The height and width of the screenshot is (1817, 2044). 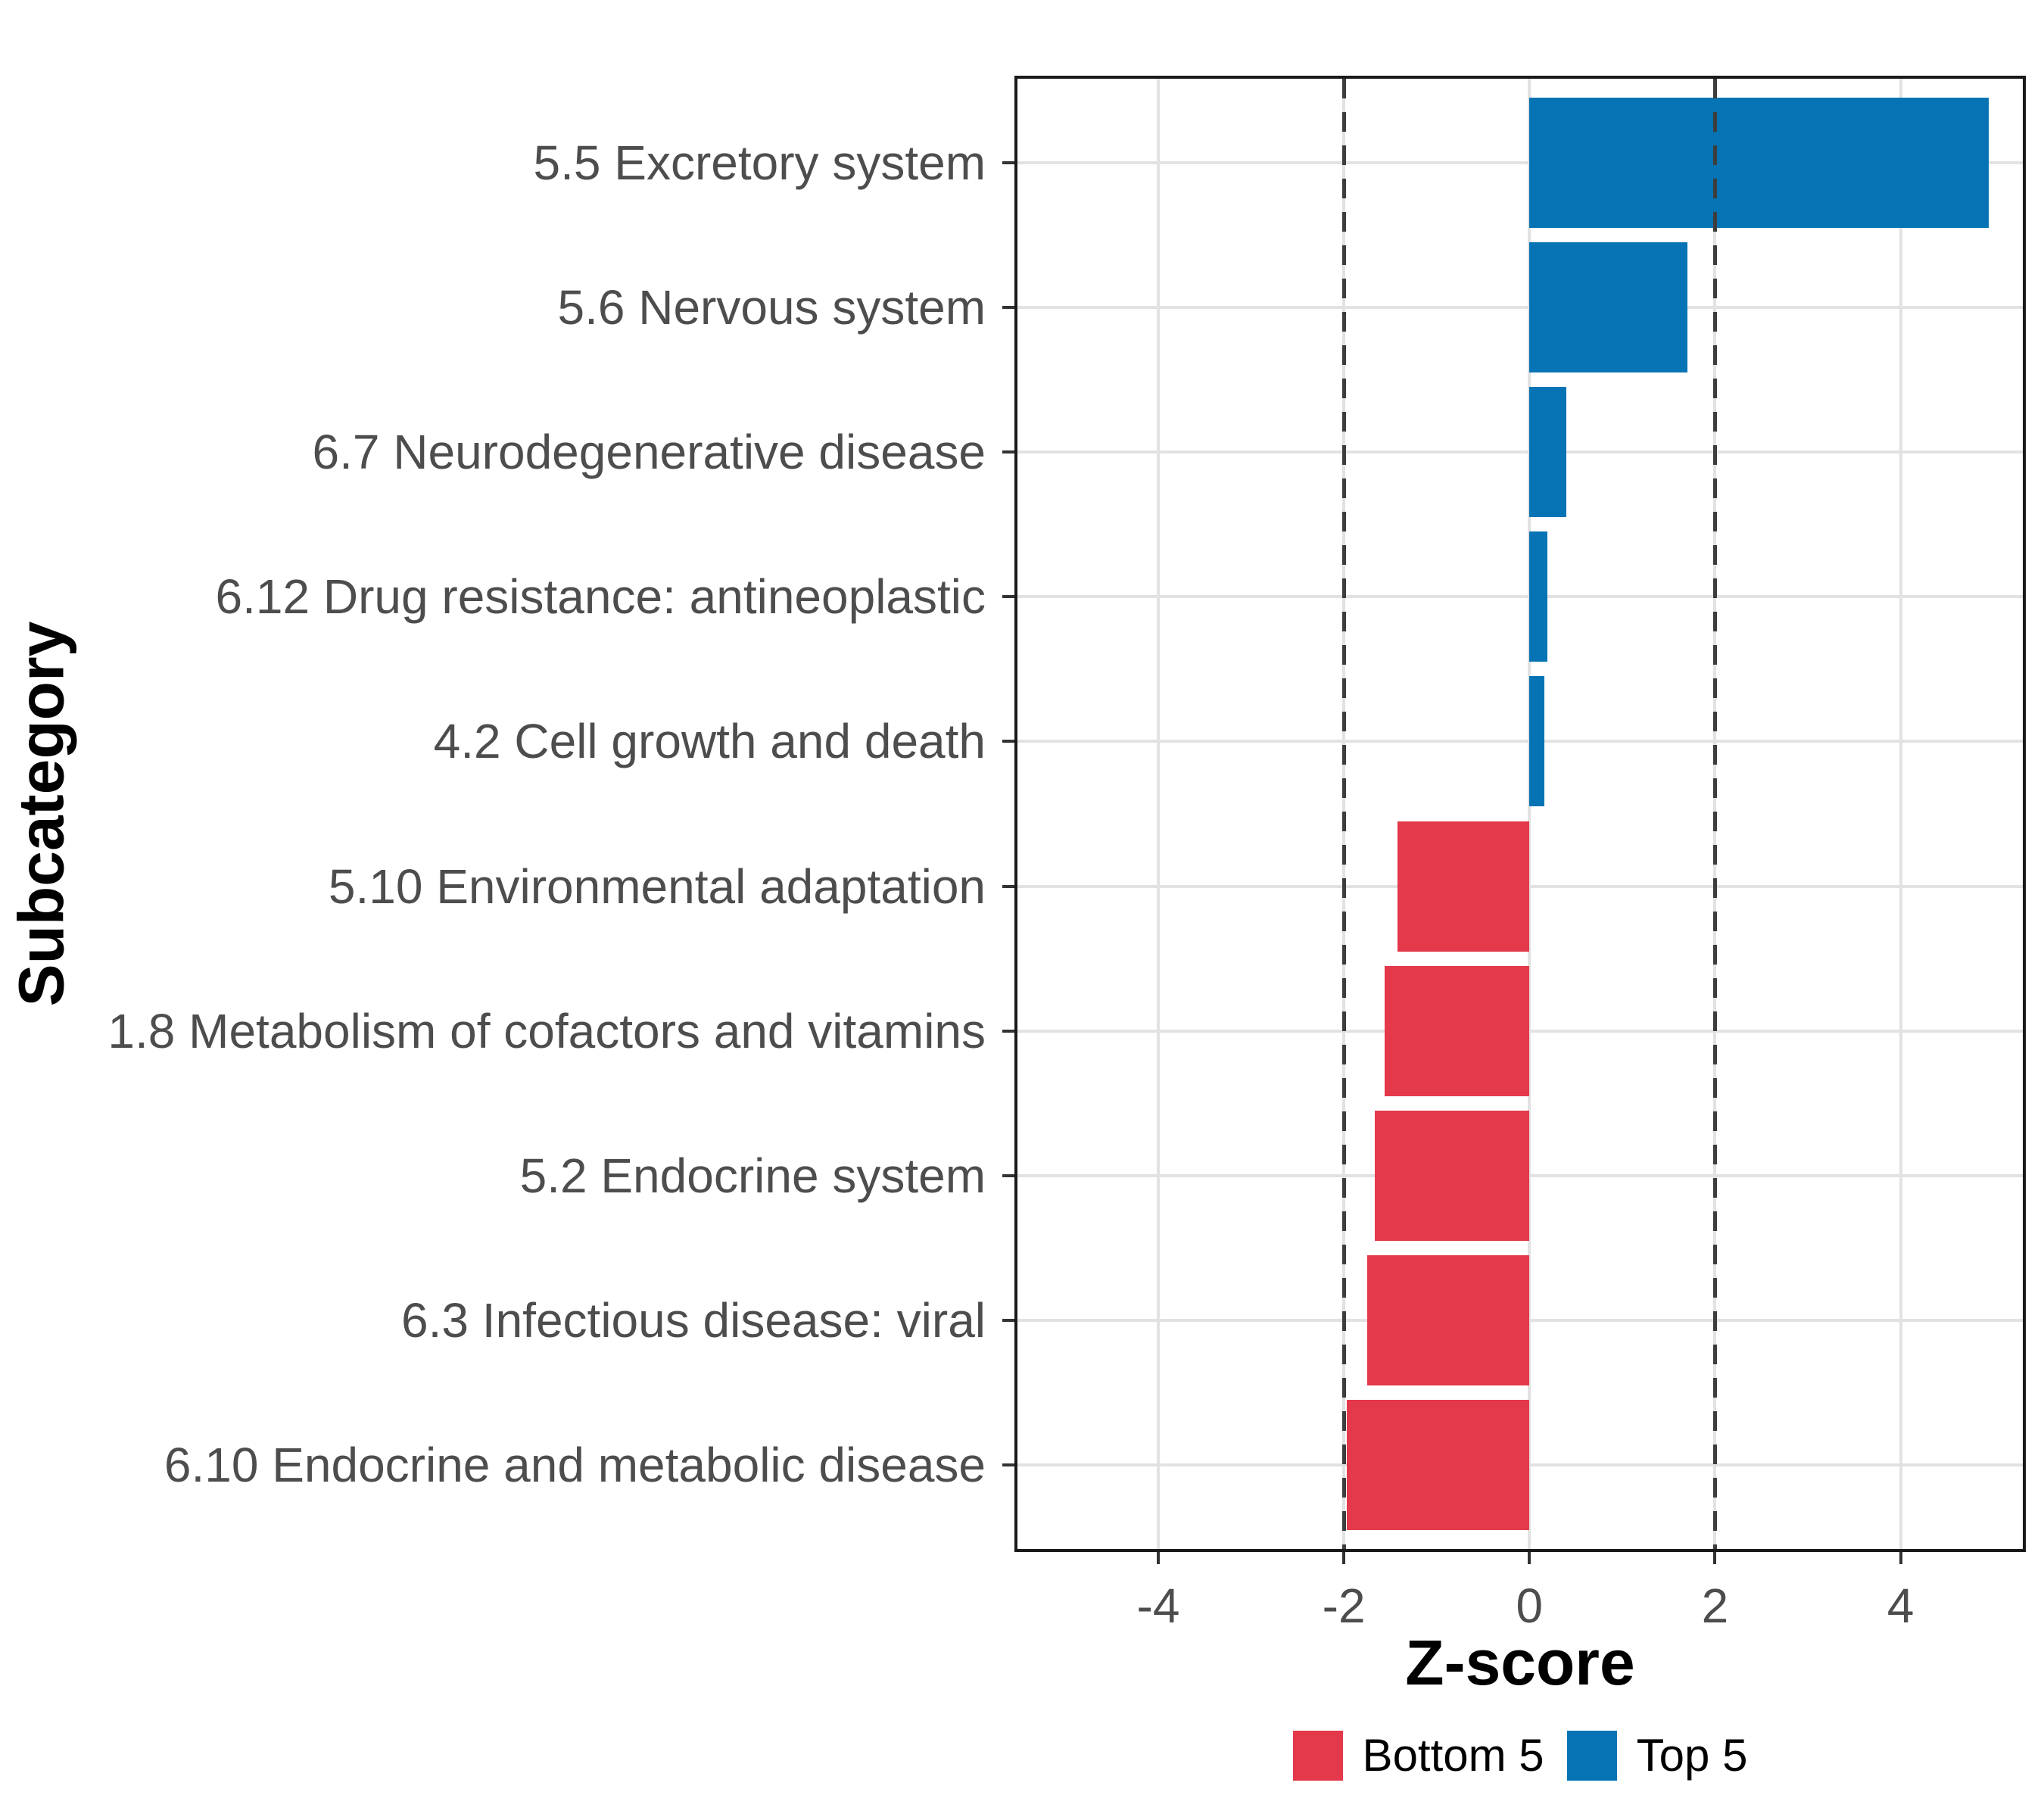 What do you see at coordinates (1530, 1606) in the screenshot?
I see `x-tick-label: 0` at bounding box center [1530, 1606].